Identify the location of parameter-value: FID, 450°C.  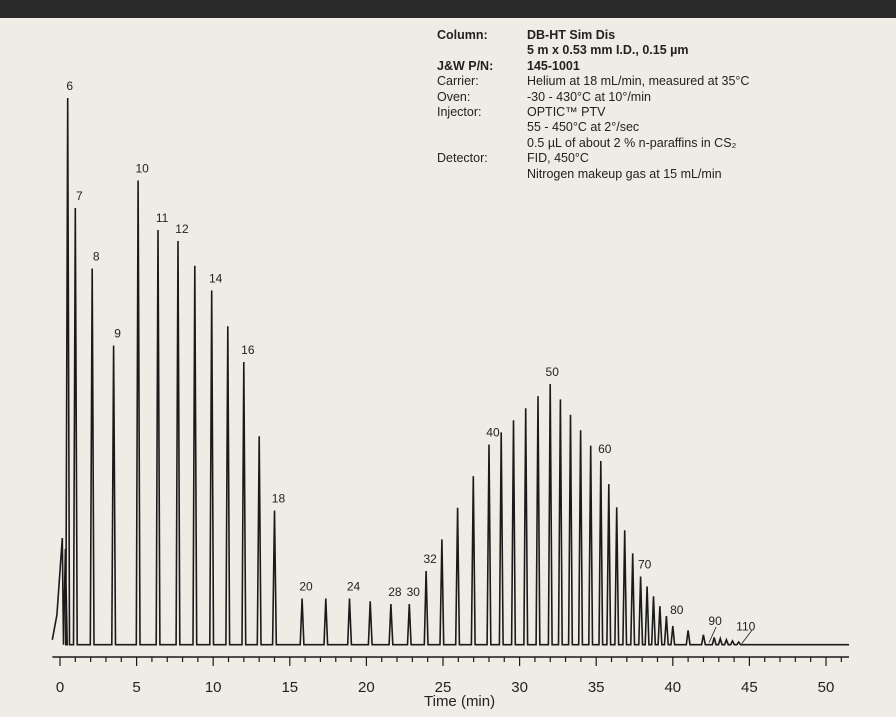
(558, 158).